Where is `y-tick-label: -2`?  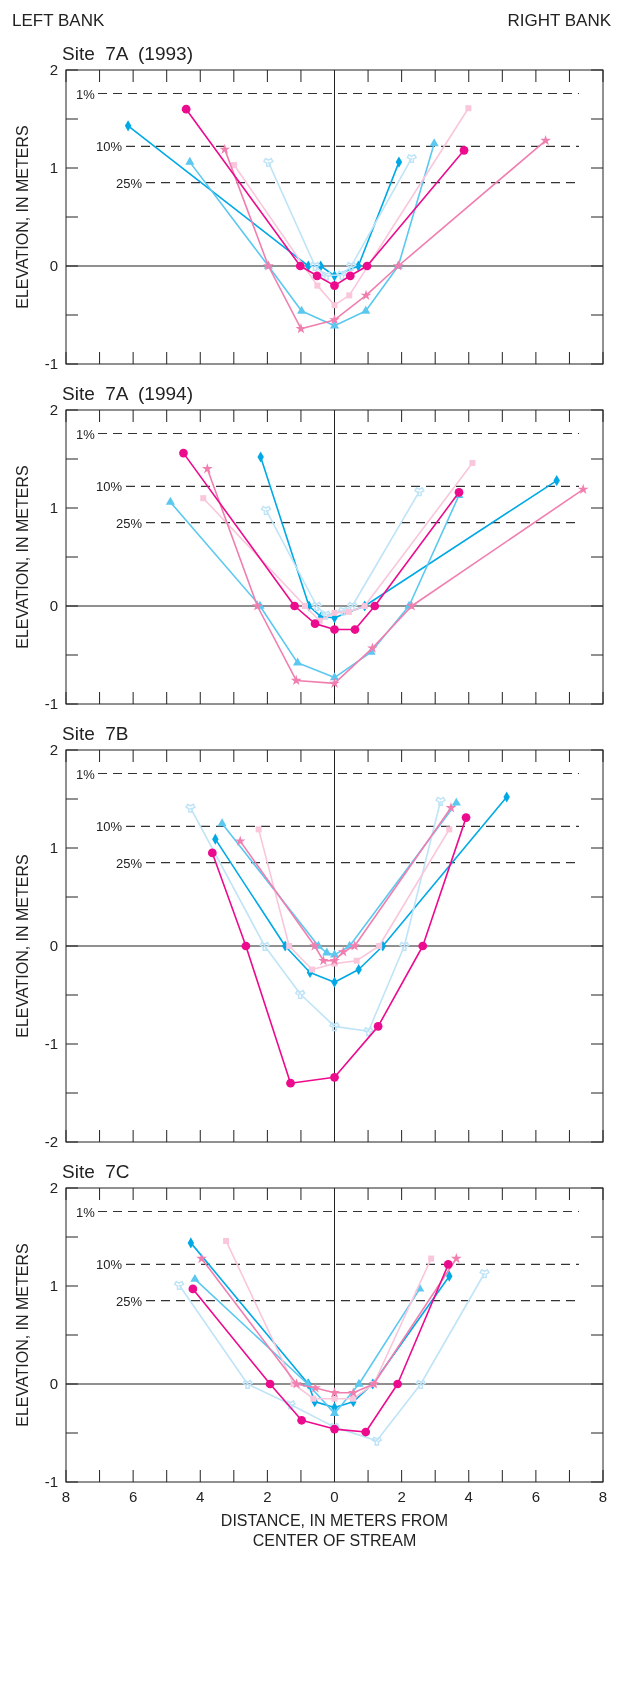
y-tick-label: -2 is located at coordinates (51, 1141).